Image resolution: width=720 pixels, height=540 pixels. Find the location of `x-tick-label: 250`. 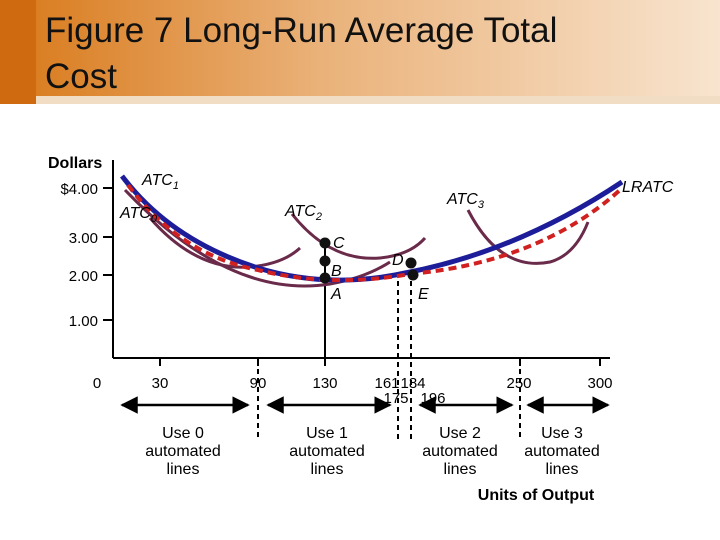

x-tick-label: 250 is located at coordinates (518, 383).